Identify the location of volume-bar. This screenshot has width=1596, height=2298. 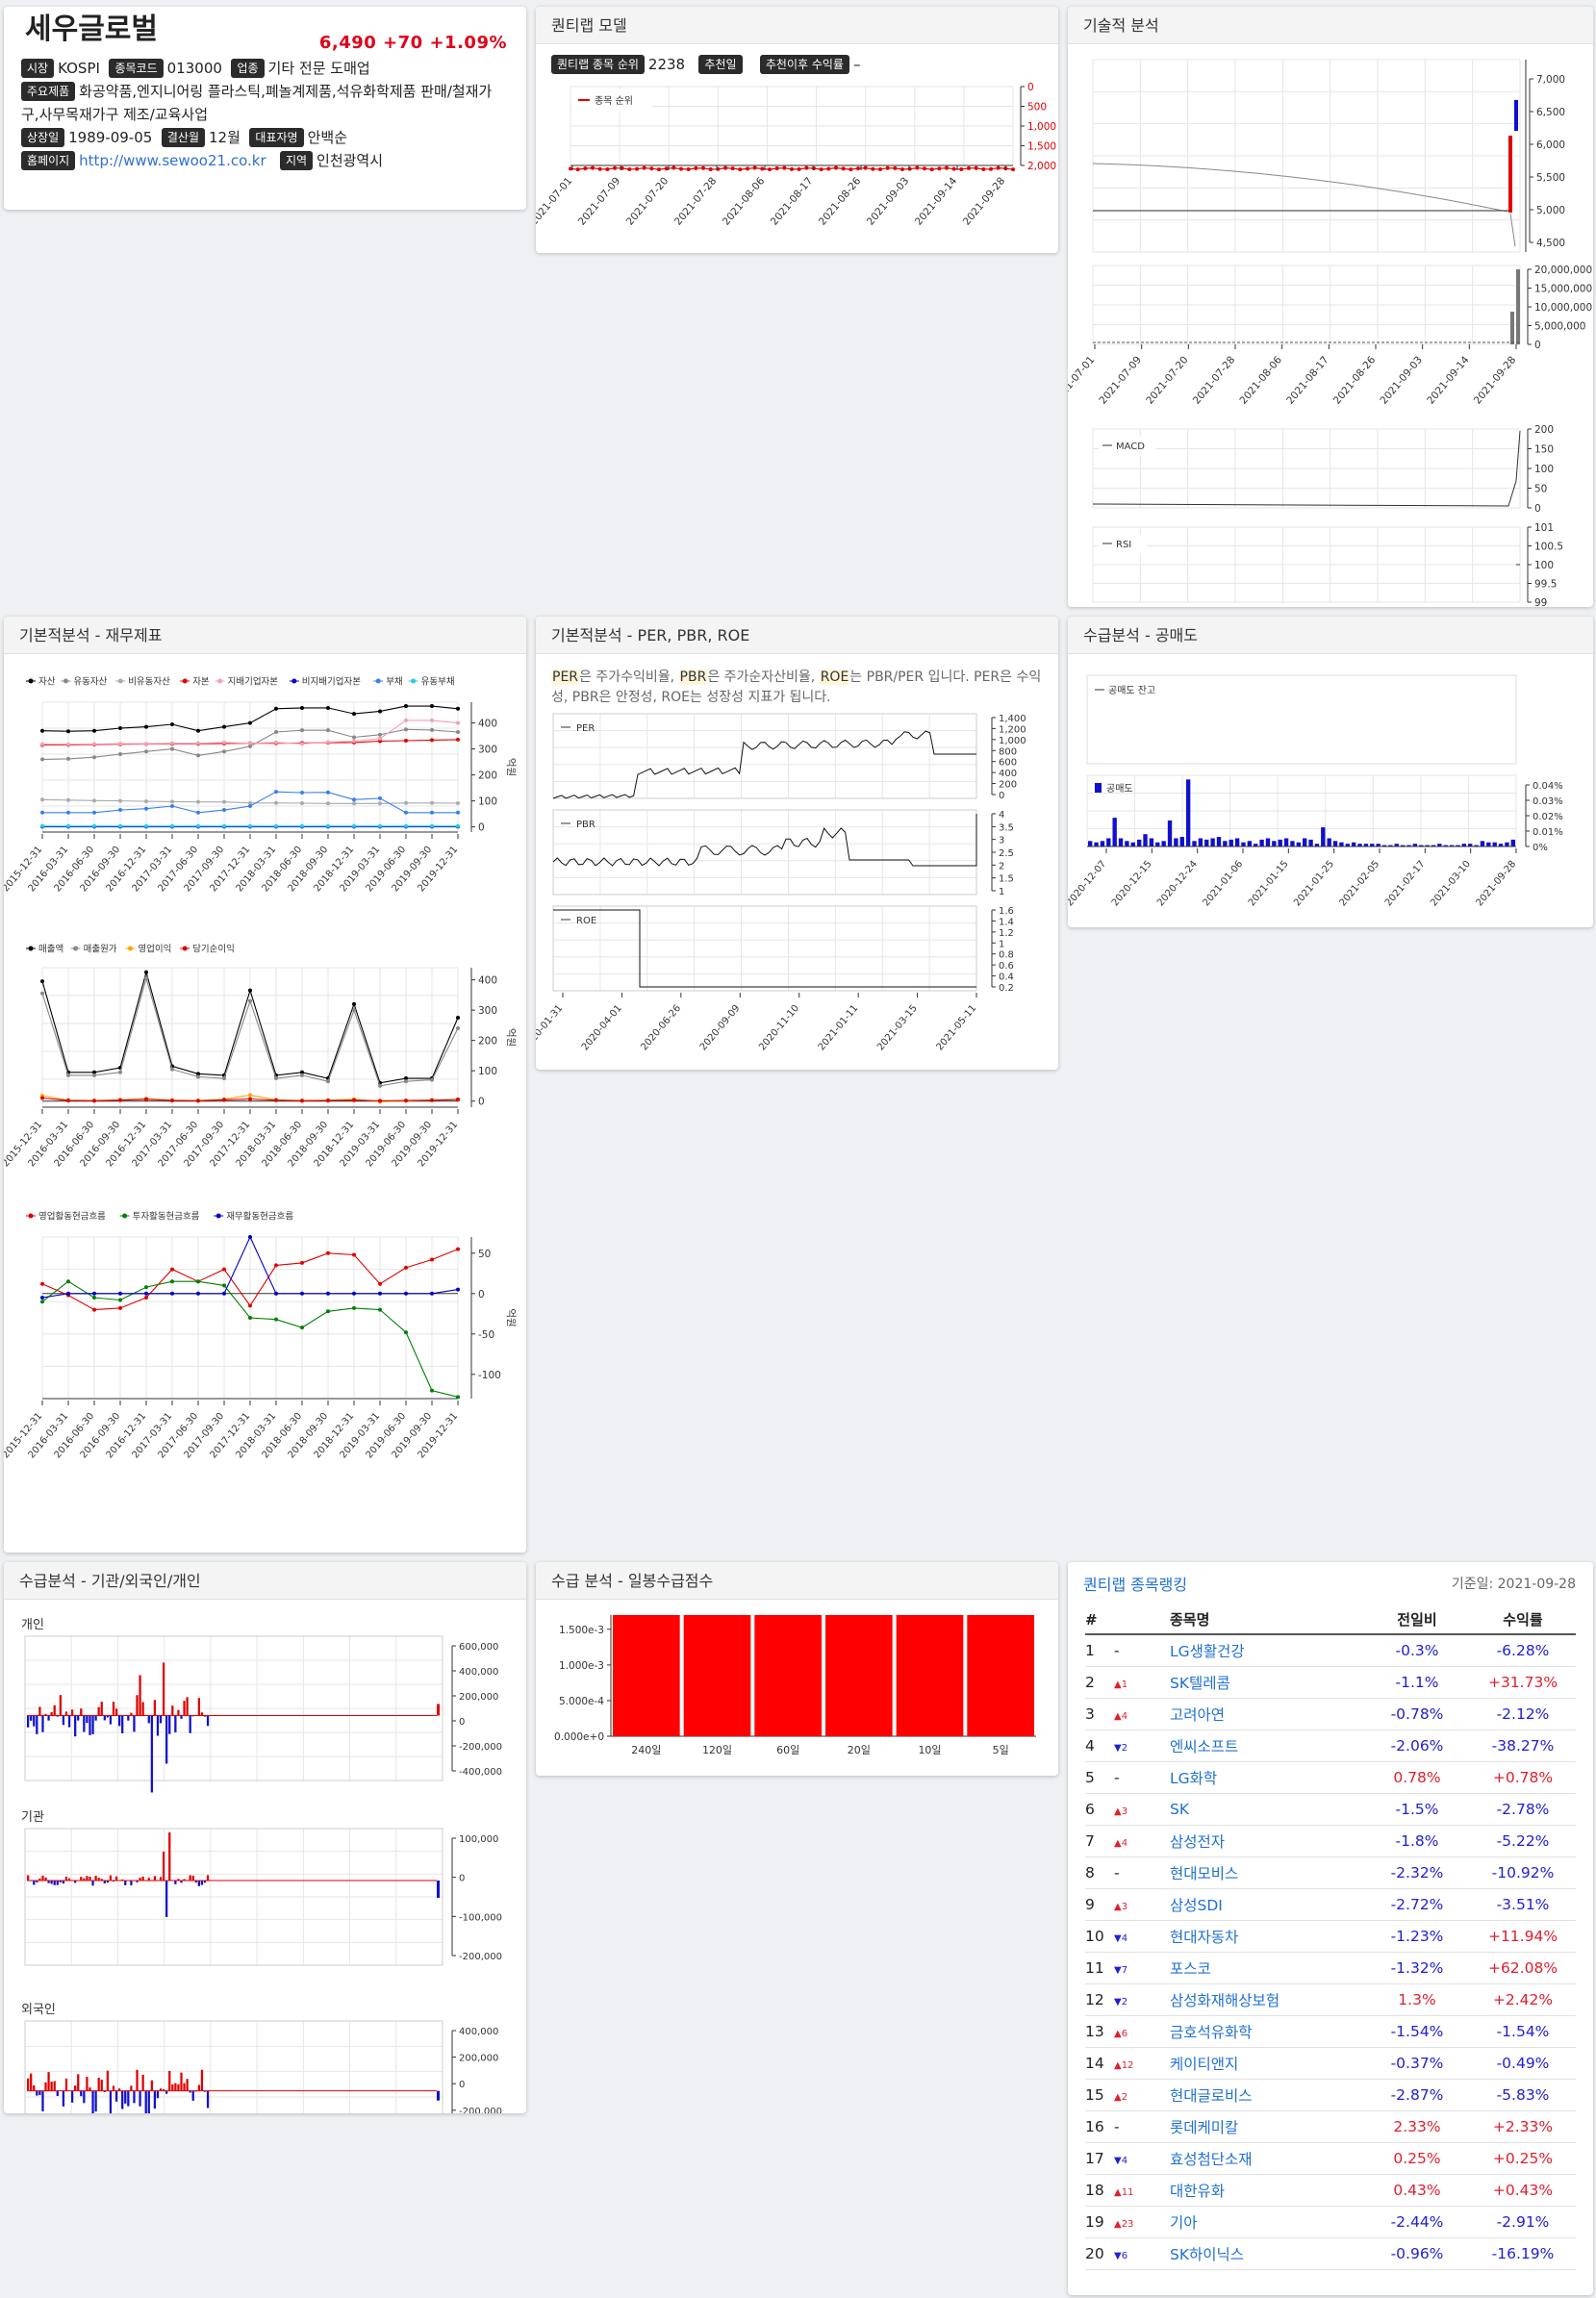
(1512, 328).